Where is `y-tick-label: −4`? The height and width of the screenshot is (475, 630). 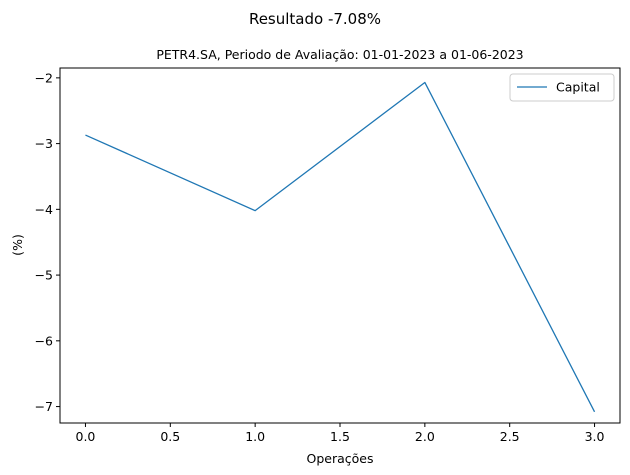
y-tick-label: −4 is located at coordinates (44, 209).